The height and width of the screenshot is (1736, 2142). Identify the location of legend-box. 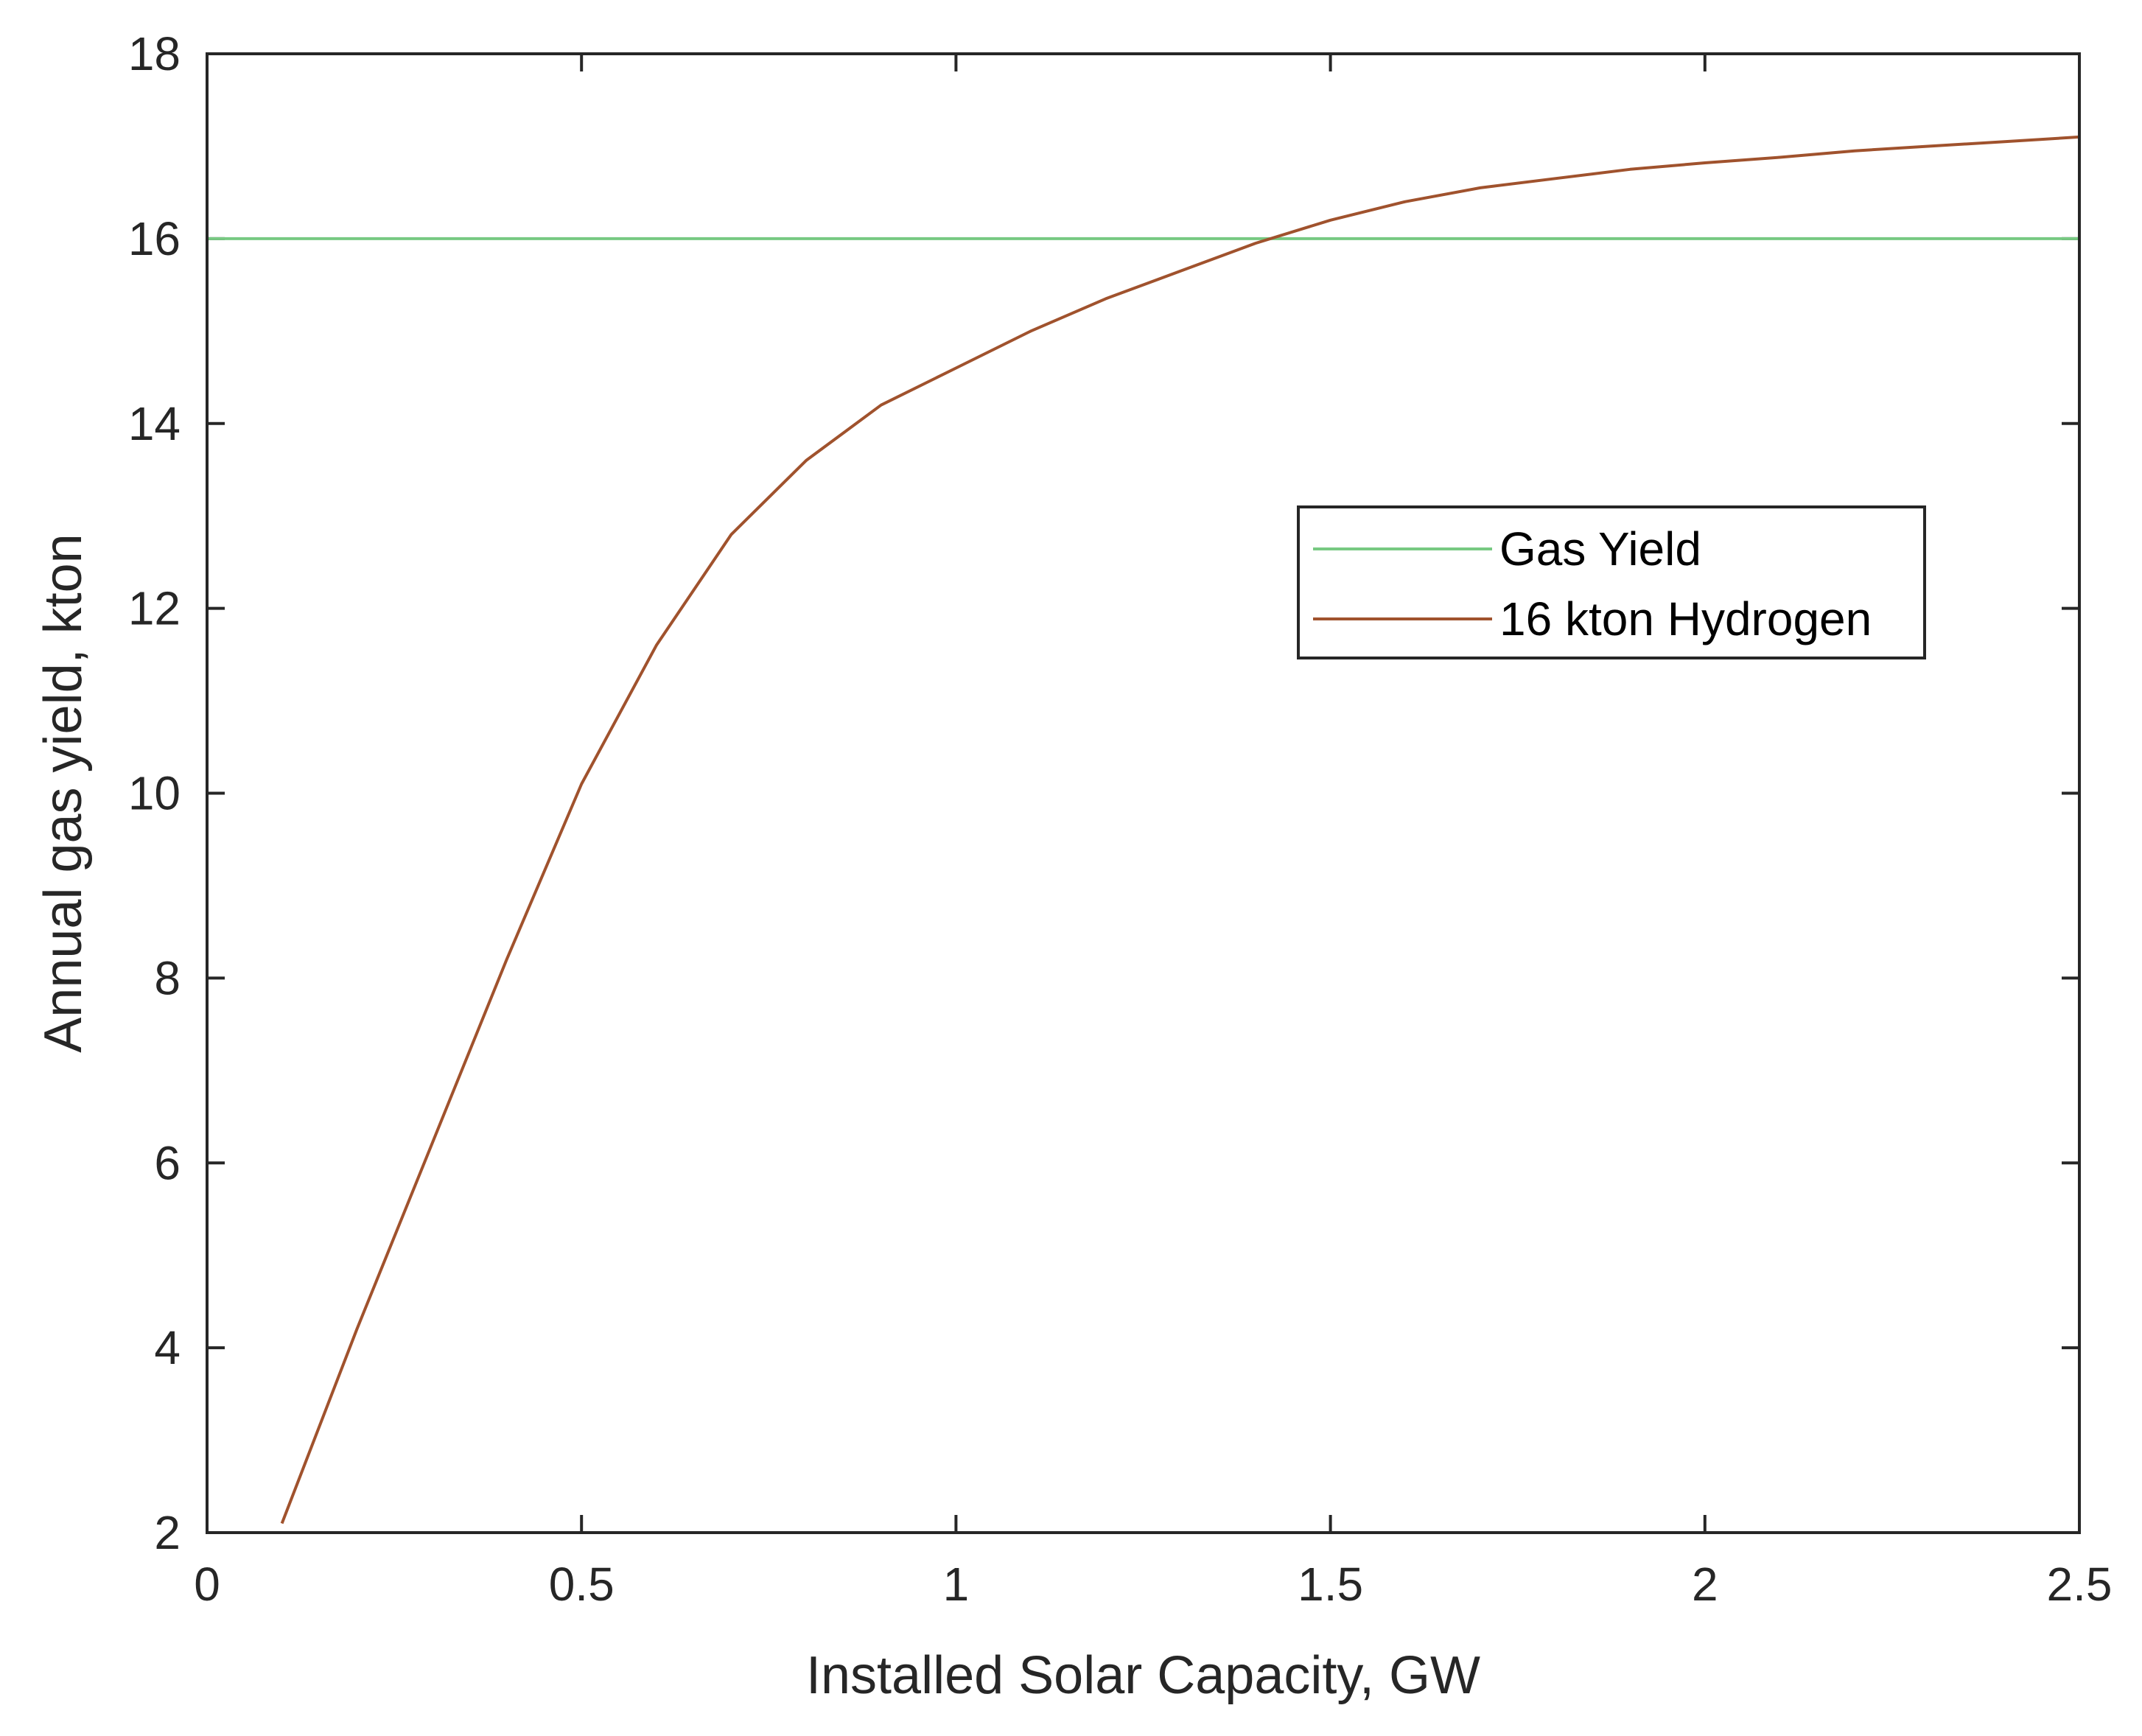
(1611, 582).